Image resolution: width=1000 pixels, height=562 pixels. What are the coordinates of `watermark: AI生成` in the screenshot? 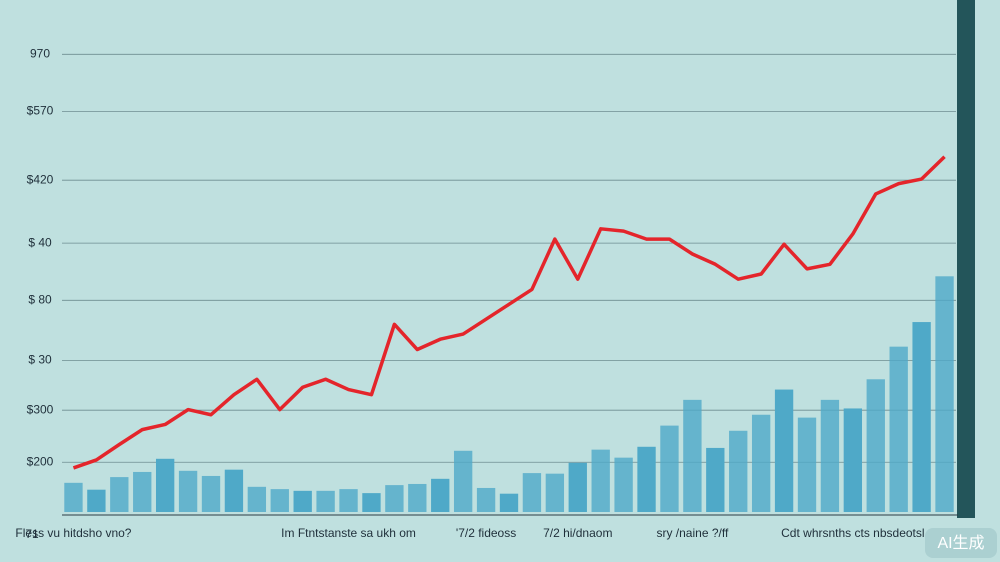 It's located at (960, 543).